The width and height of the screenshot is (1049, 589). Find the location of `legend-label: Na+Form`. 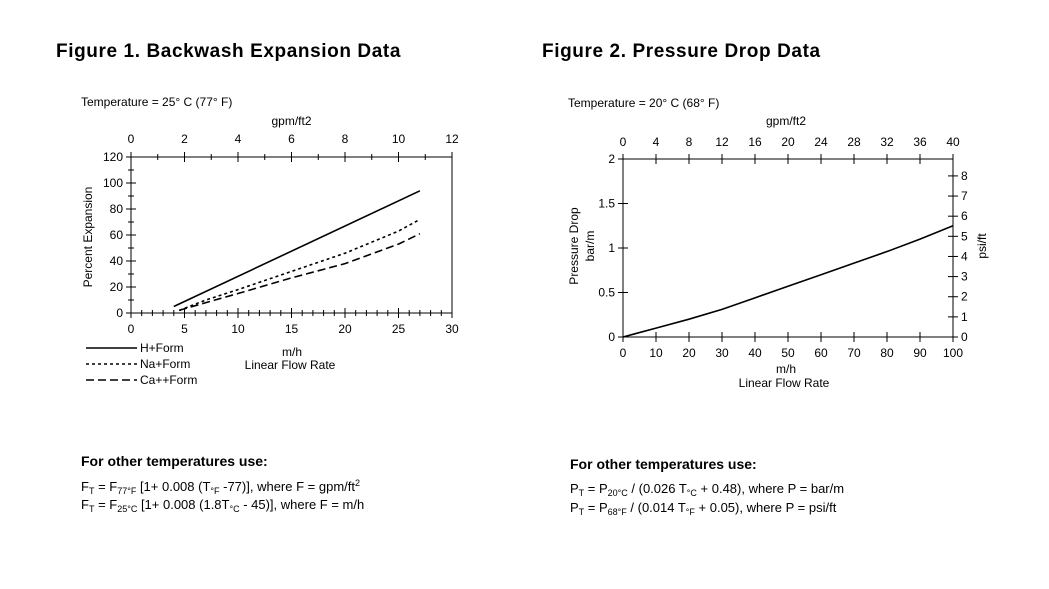

legend-label: Na+Form is located at coordinates (165, 364).